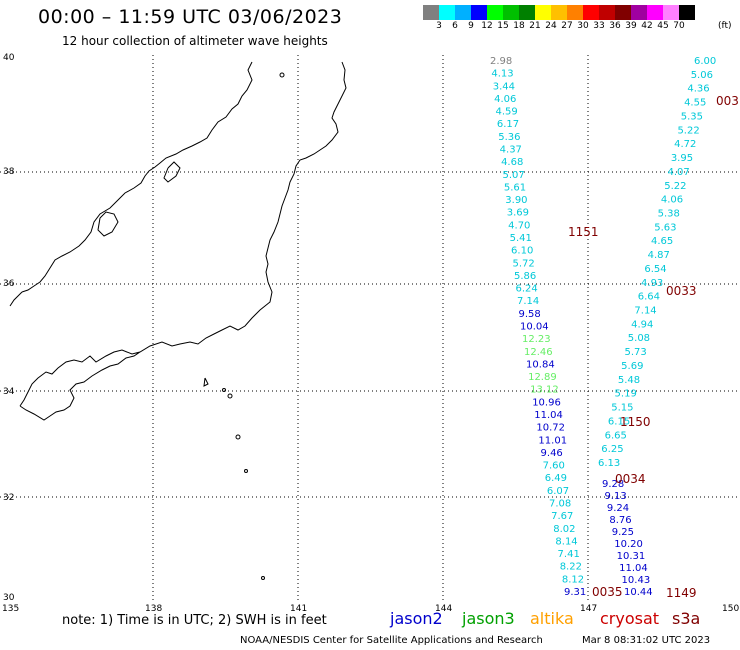 The image size is (740, 650). What do you see at coordinates (471, 26) in the screenshot?
I see `color-scale-label: 9` at bounding box center [471, 26].